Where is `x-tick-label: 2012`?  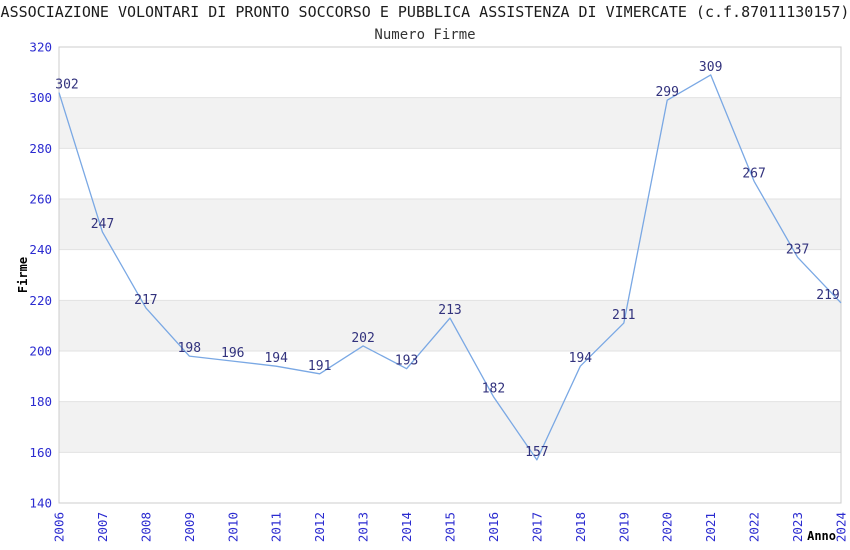 x-tick-label: 2012 is located at coordinates (319, 527).